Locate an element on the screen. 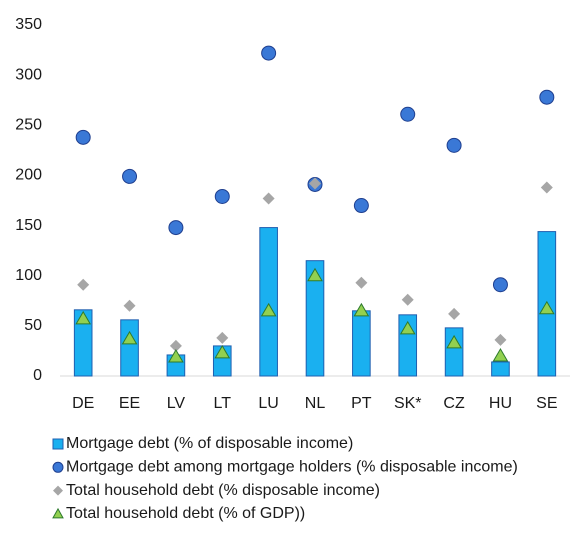 This screenshot has width=571, height=540. x-tick-label: SE is located at coordinates (546, 403).